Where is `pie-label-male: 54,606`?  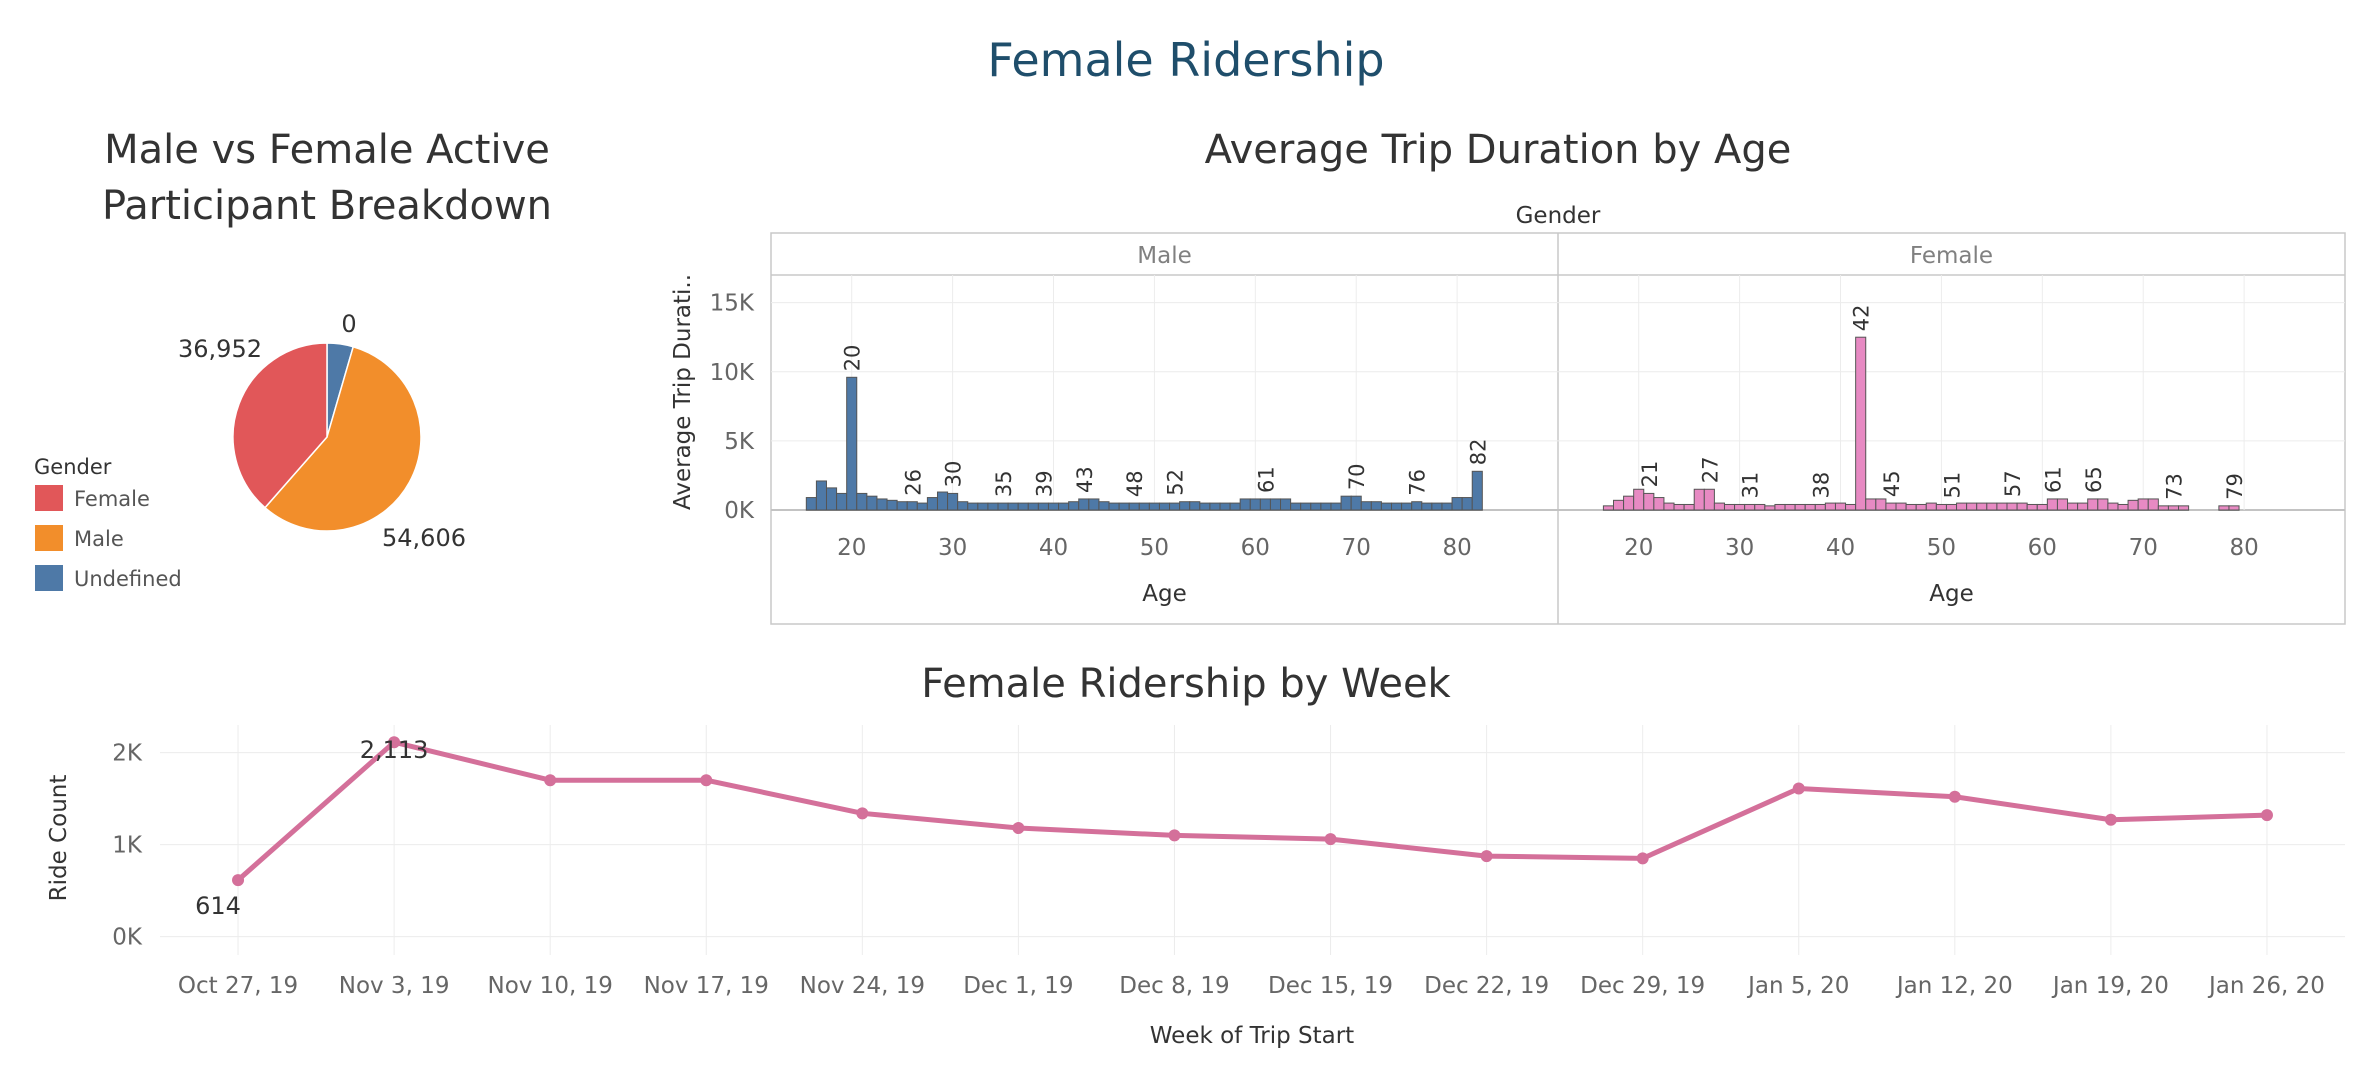
pie-label-male: 54,606 is located at coordinates (424, 538).